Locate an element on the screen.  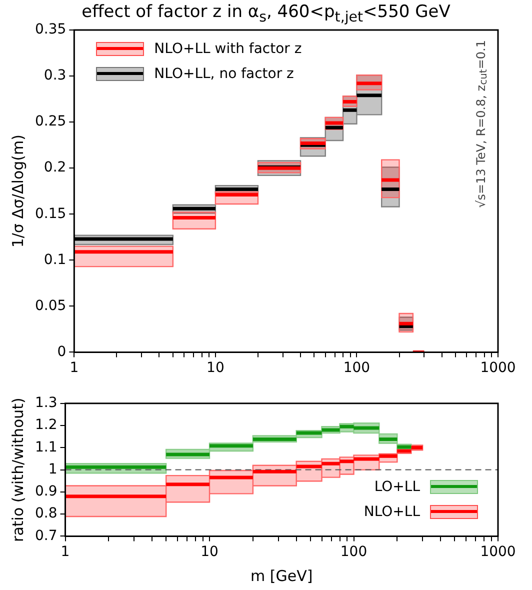
x-tick-label: 1 is located at coordinates (74, 368).